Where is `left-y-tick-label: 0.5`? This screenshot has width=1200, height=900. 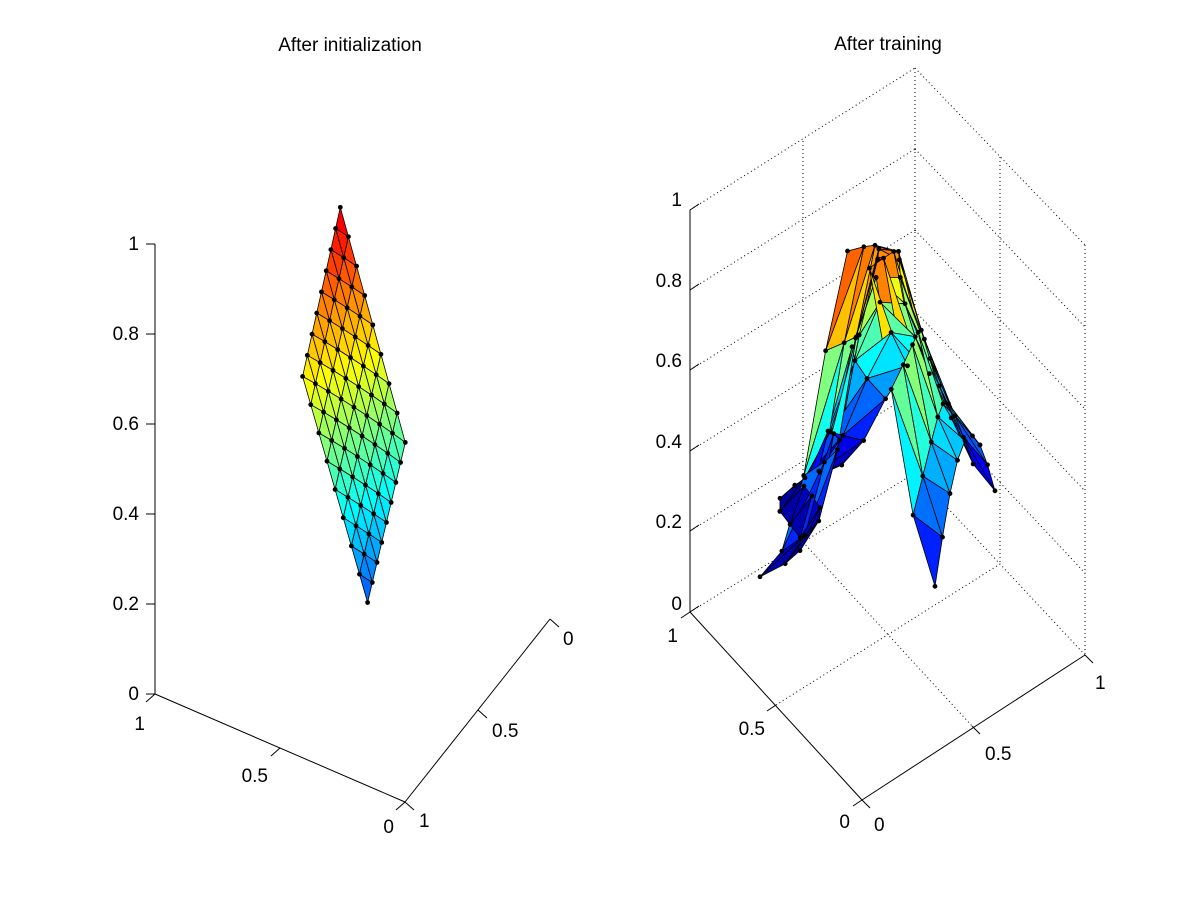 left-y-tick-label: 0.5 is located at coordinates (505, 731).